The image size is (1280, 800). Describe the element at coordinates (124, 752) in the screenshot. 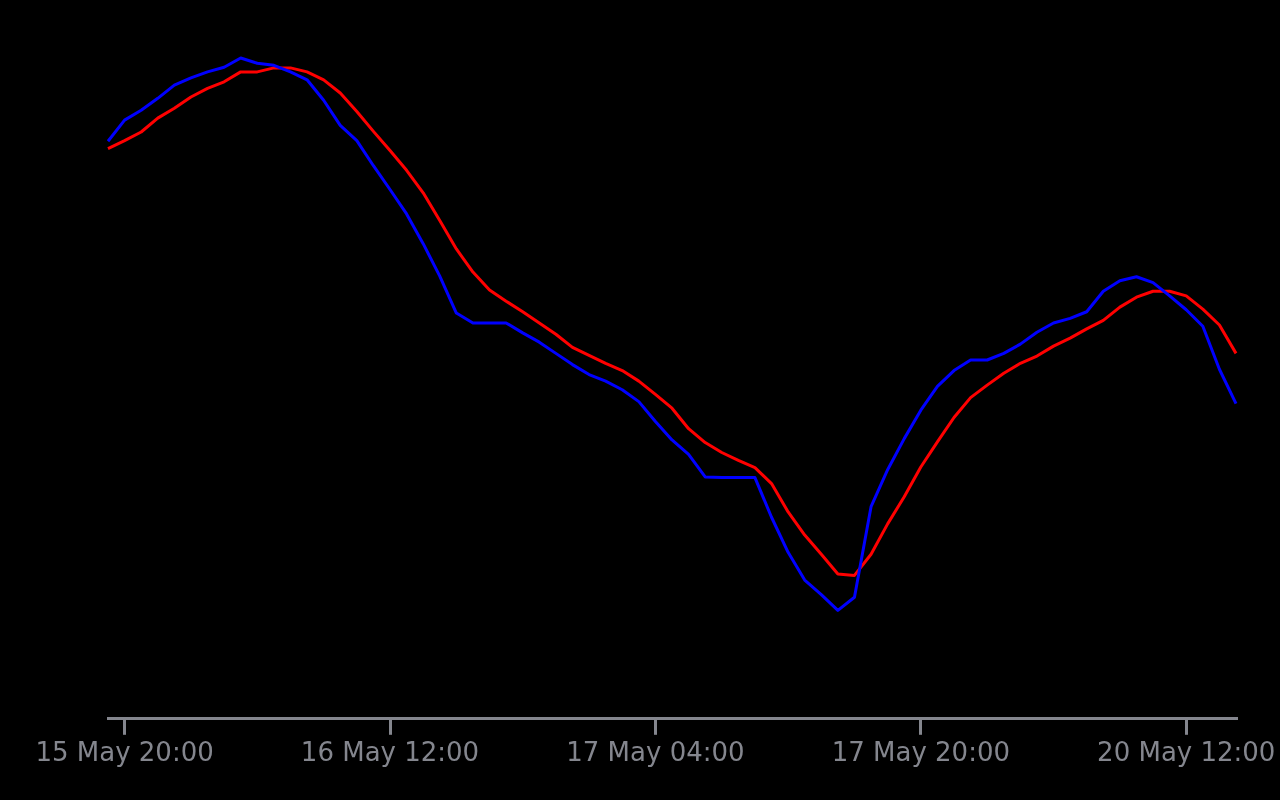

I see `x-tick-label: 15 May 20:00` at that location.